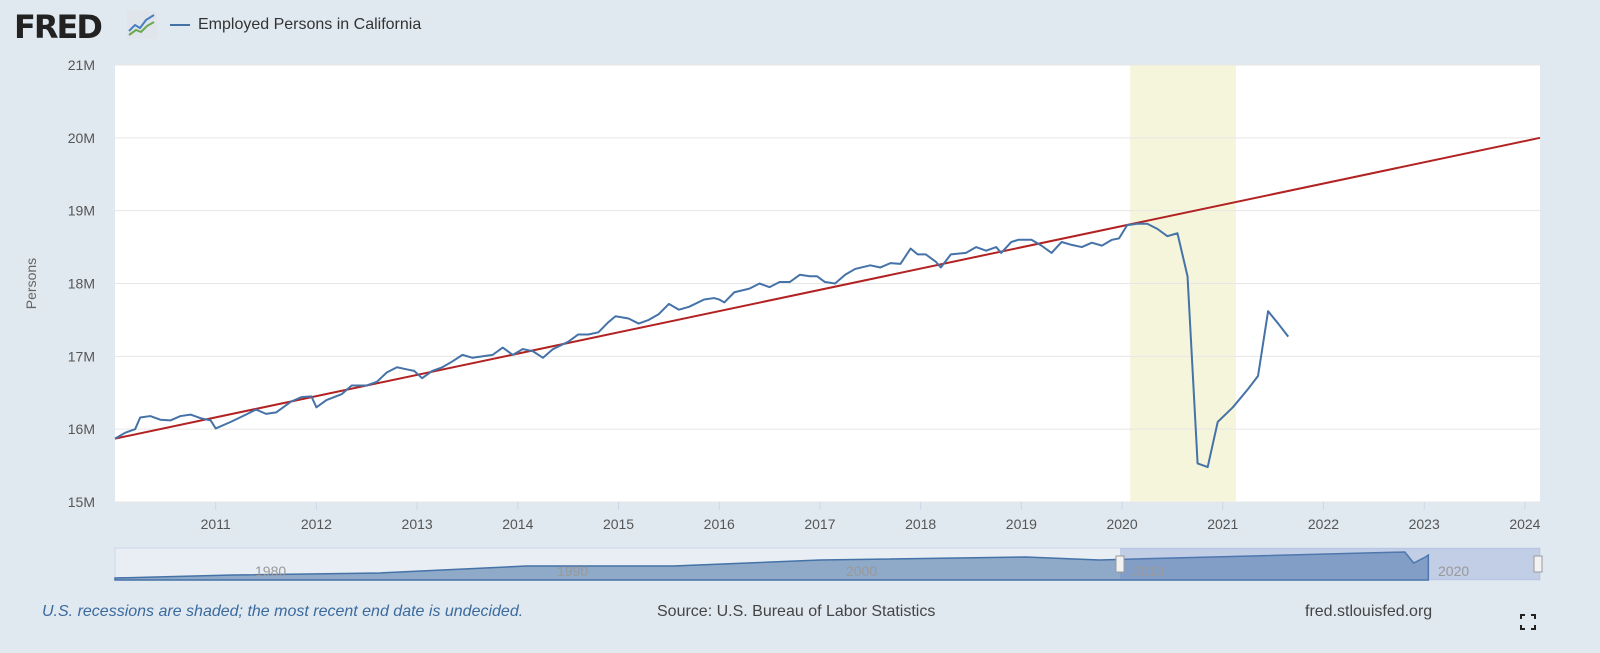 The height and width of the screenshot is (653, 1600). What do you see at coordinates (1148, 571) in the screenshot?
I see `navigator-tick-label: 2010` at bounding box center [1148, 571].